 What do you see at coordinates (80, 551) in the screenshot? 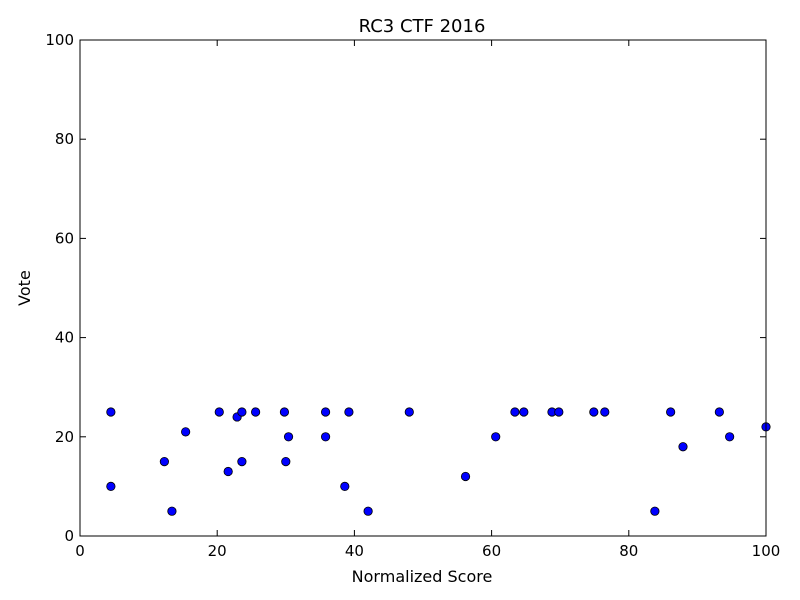
I see `x-tick-label: 0` at bounding box center [80, 551].